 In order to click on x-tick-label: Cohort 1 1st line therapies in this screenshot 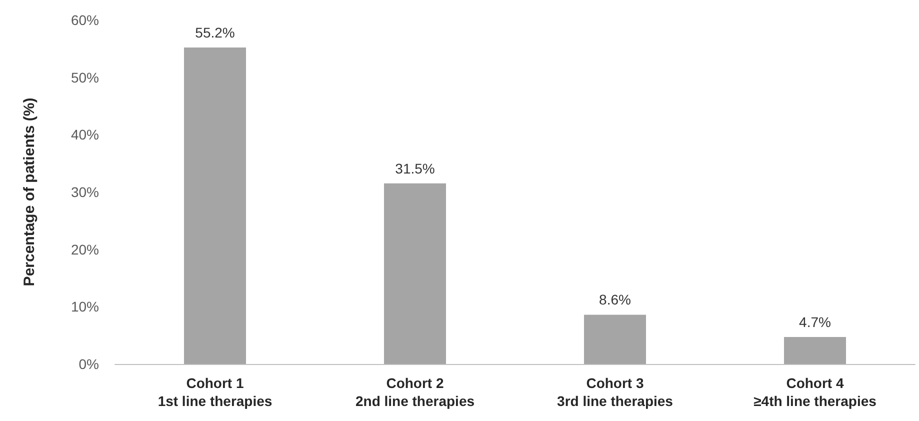, I will do `click(215, 392)`.